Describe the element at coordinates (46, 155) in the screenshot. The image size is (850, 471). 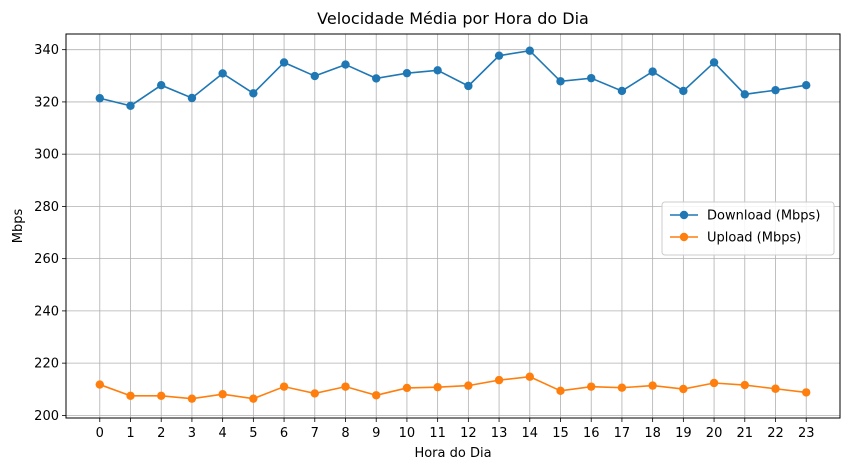
I see `y-tick-label: 300` at that location.